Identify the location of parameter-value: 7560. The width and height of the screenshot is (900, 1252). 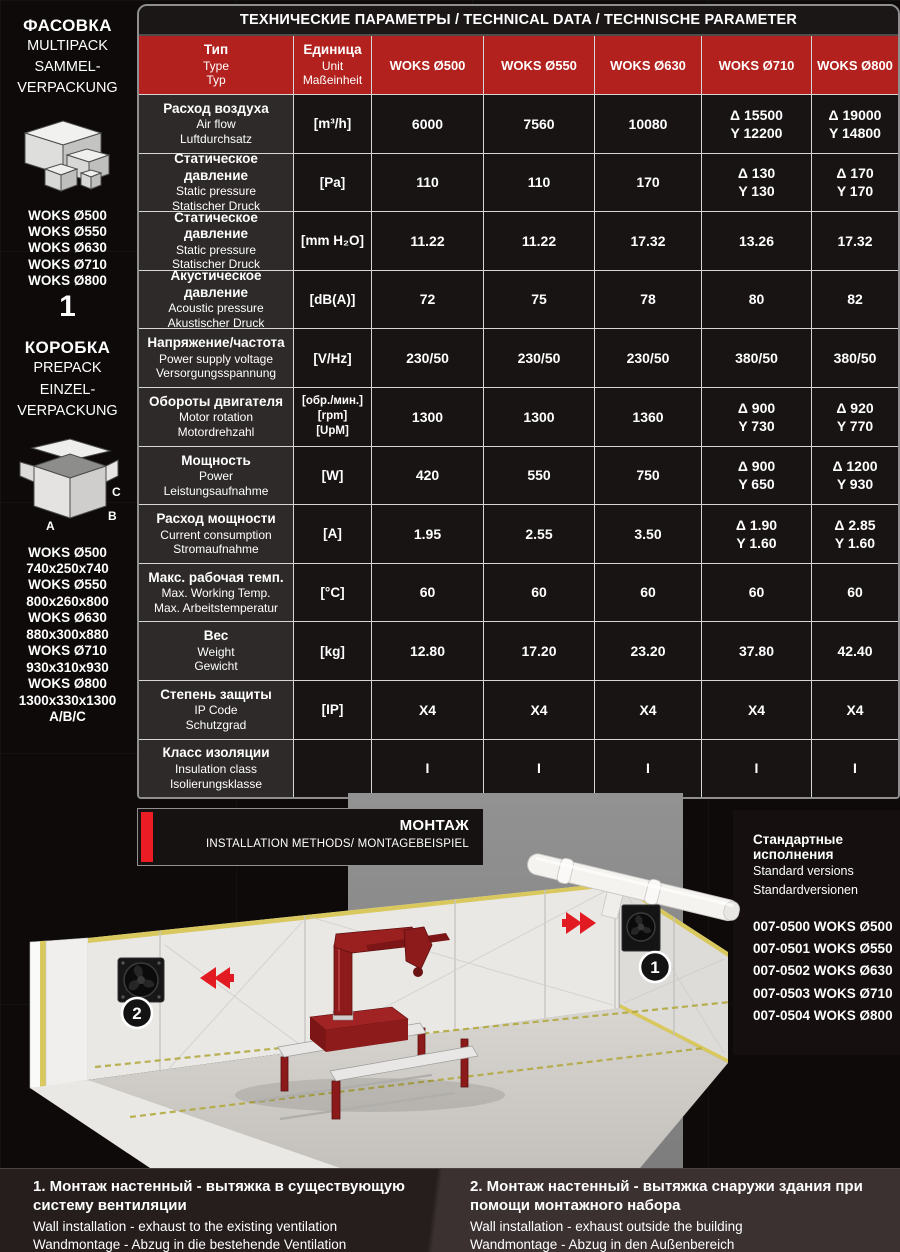
(539, 123).